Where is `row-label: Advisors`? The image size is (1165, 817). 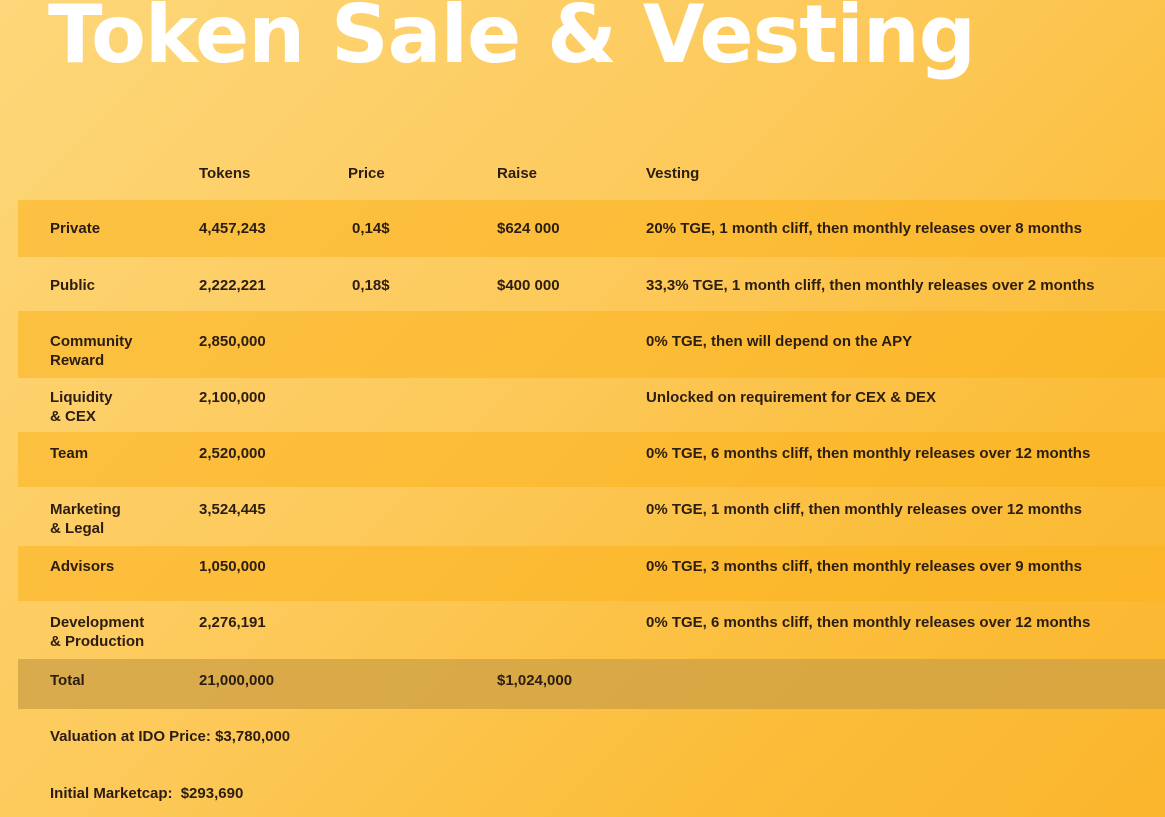 row-label: Advisors is located at coordinates (82, 566).